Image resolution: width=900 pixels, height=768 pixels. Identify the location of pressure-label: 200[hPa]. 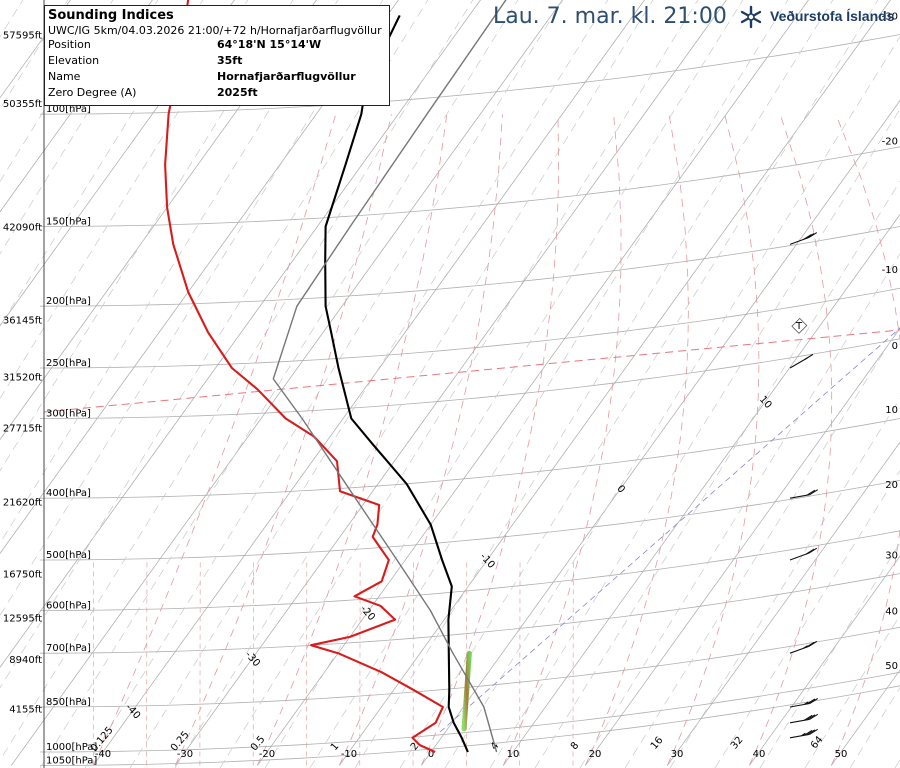
(68, 301).